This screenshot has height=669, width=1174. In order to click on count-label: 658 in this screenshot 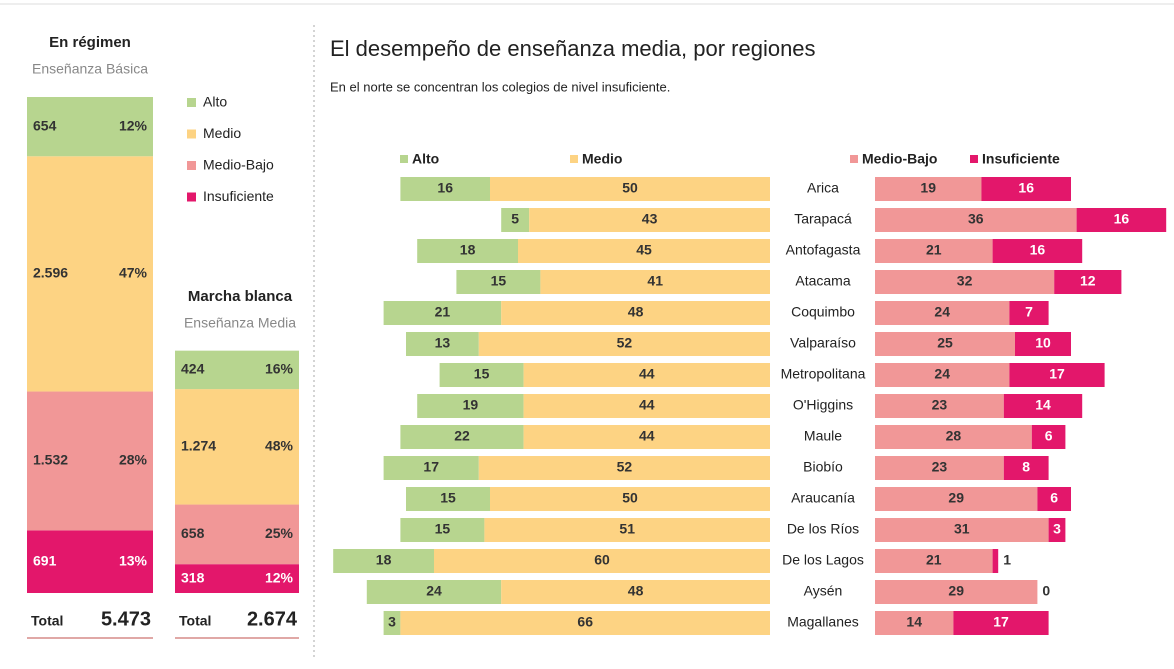, I will do `click(193, 533)`.